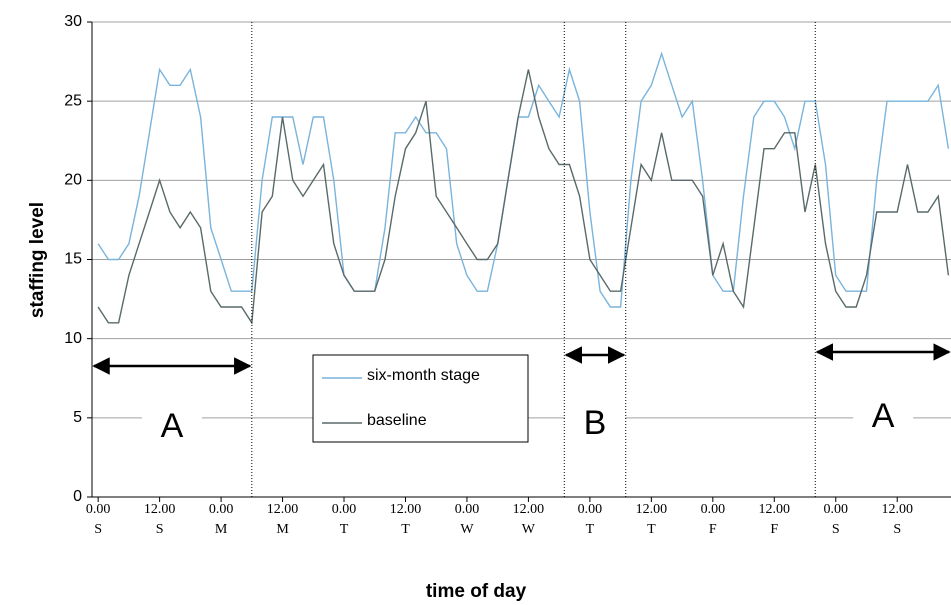  What do you see at coordinates (73, 100) in the screenshot?
I see `y-tick-label: 25` at bounding box center [73, 100].